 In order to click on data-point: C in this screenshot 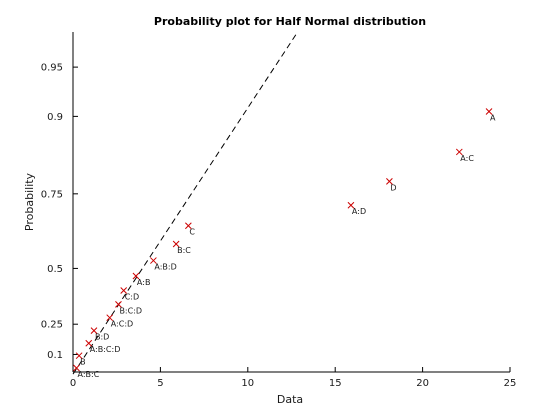, I will do `click(190, 229)`.